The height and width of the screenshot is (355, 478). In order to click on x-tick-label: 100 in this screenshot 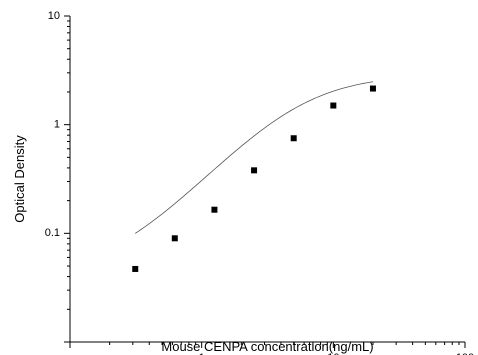, I will do `click(465, 353)`.